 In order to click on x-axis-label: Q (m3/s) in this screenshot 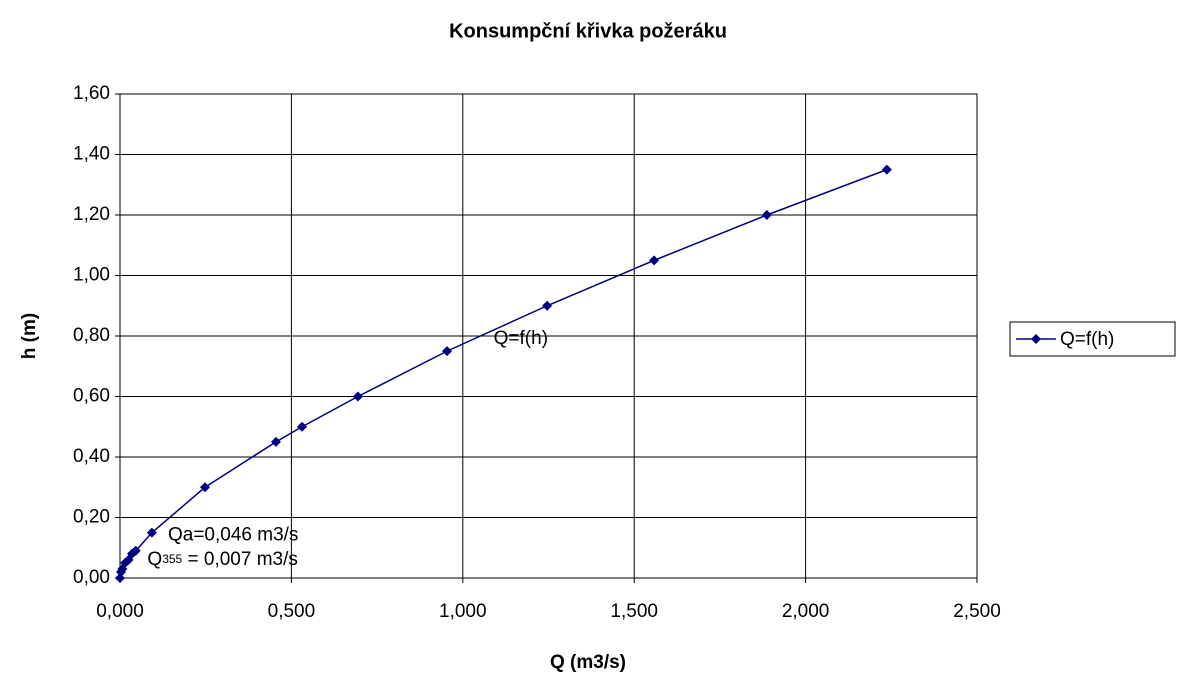, I will do `click(588, 662)`.